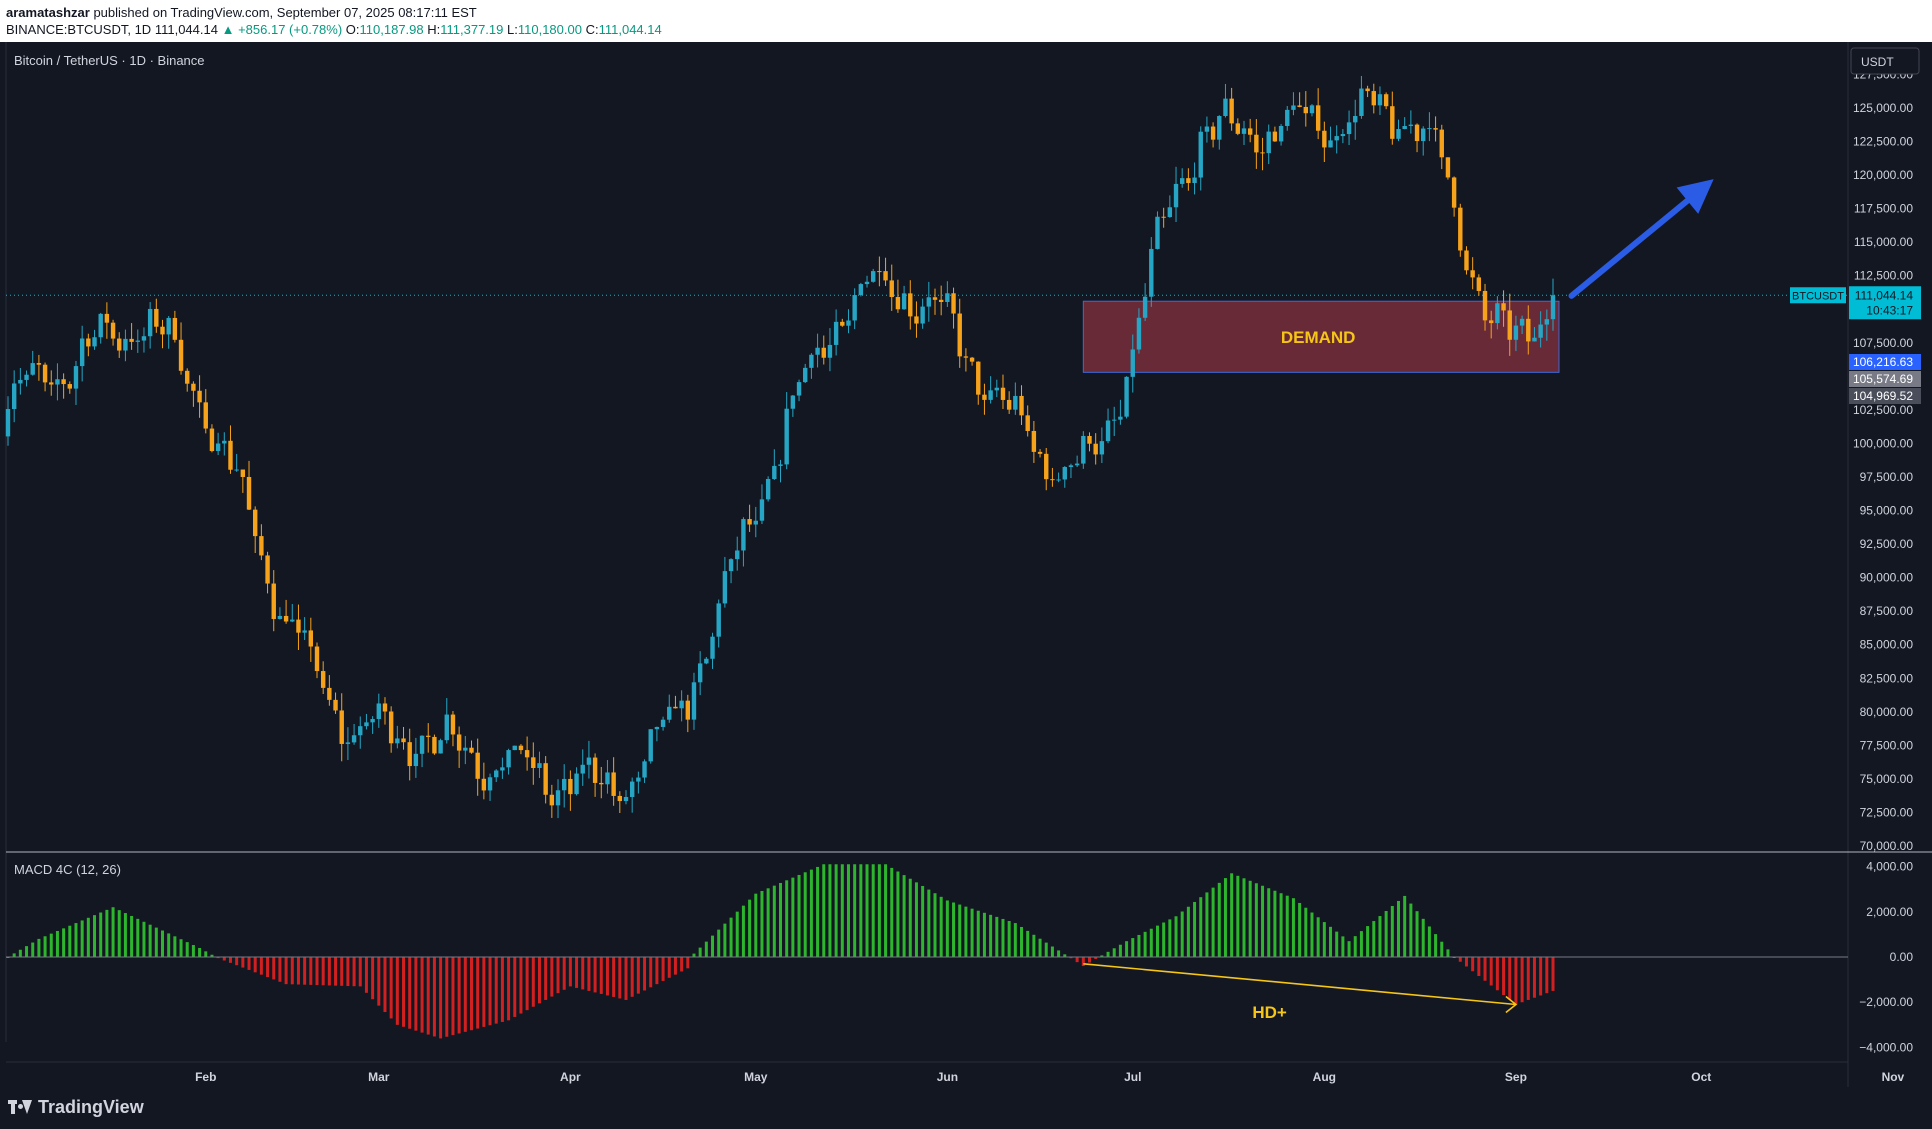  I want to click on time-tick-label: Aug, so click(1324, 1077).